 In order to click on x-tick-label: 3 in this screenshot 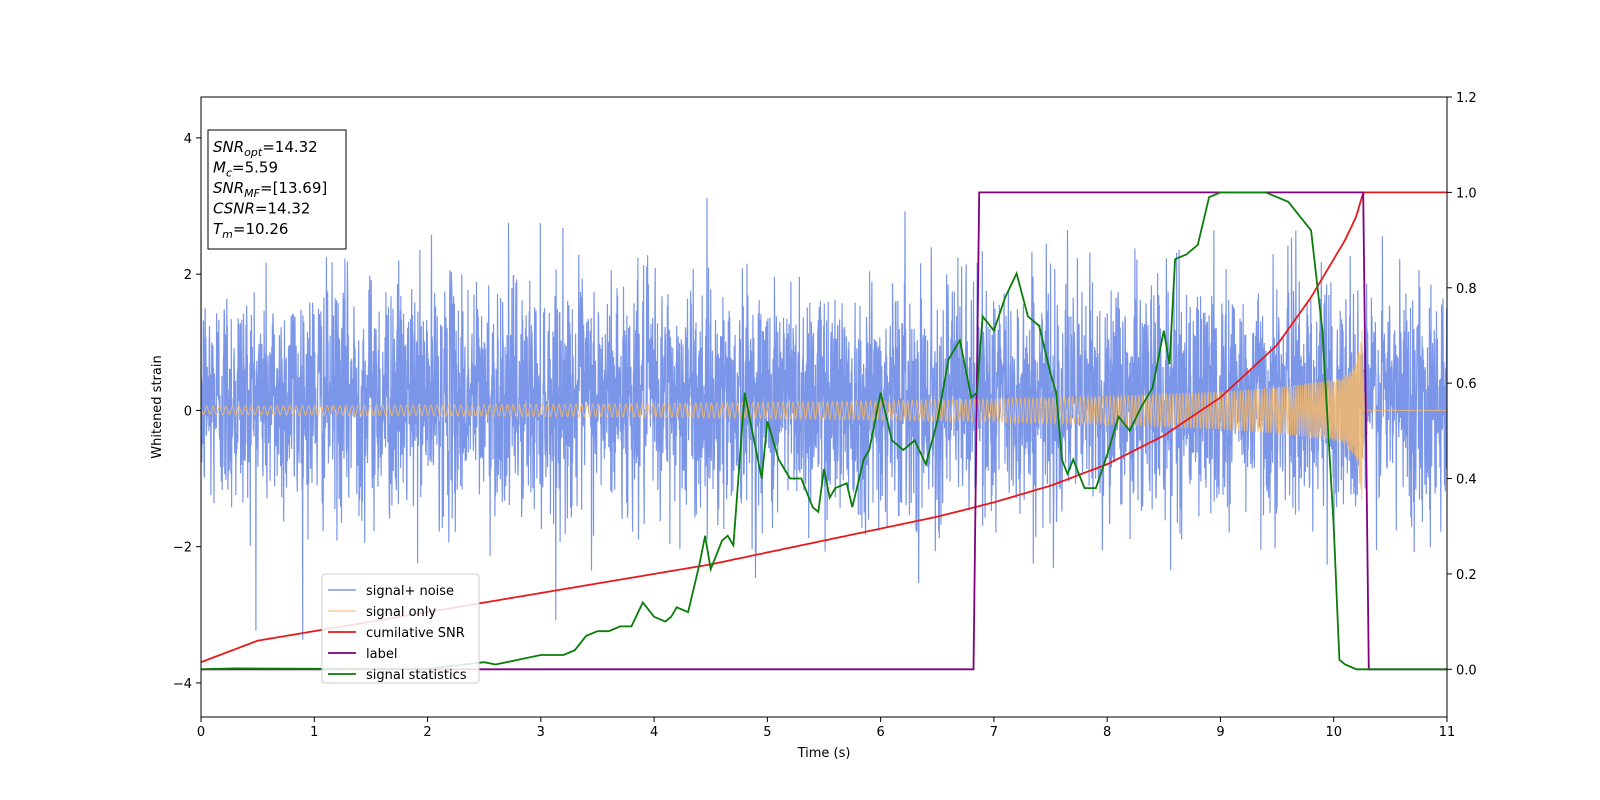, I will do `click(541, 732)`.